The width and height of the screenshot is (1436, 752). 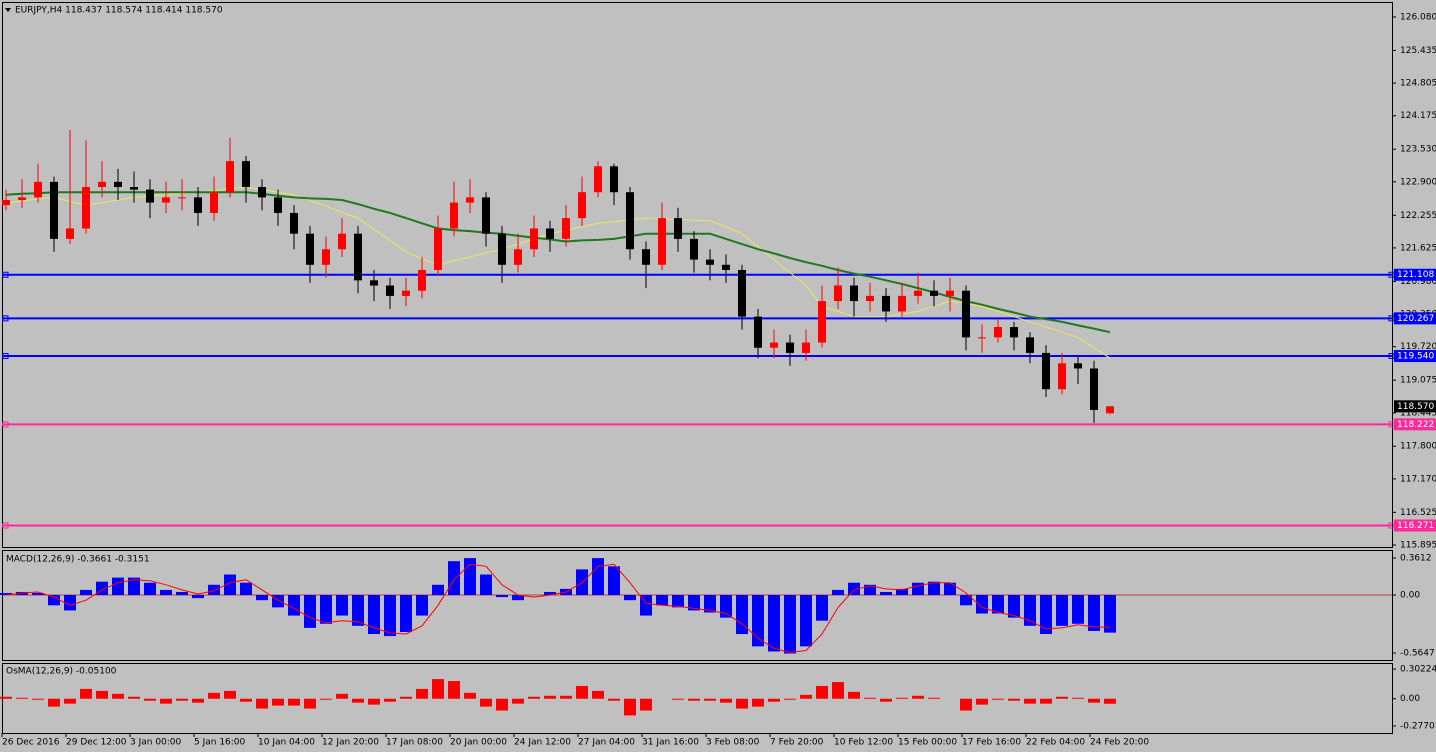 What do you see at coordinates (8, 10) in the screenshot?
I see `symbol-menu-arrow` at bounding box center [8, 10].